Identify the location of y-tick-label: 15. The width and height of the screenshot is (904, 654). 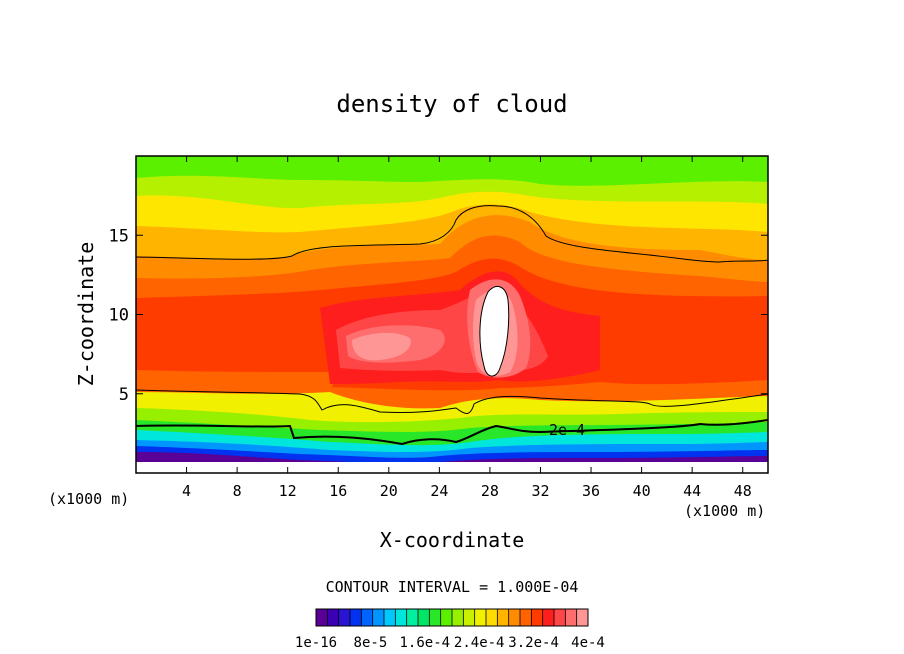
(119, 236).